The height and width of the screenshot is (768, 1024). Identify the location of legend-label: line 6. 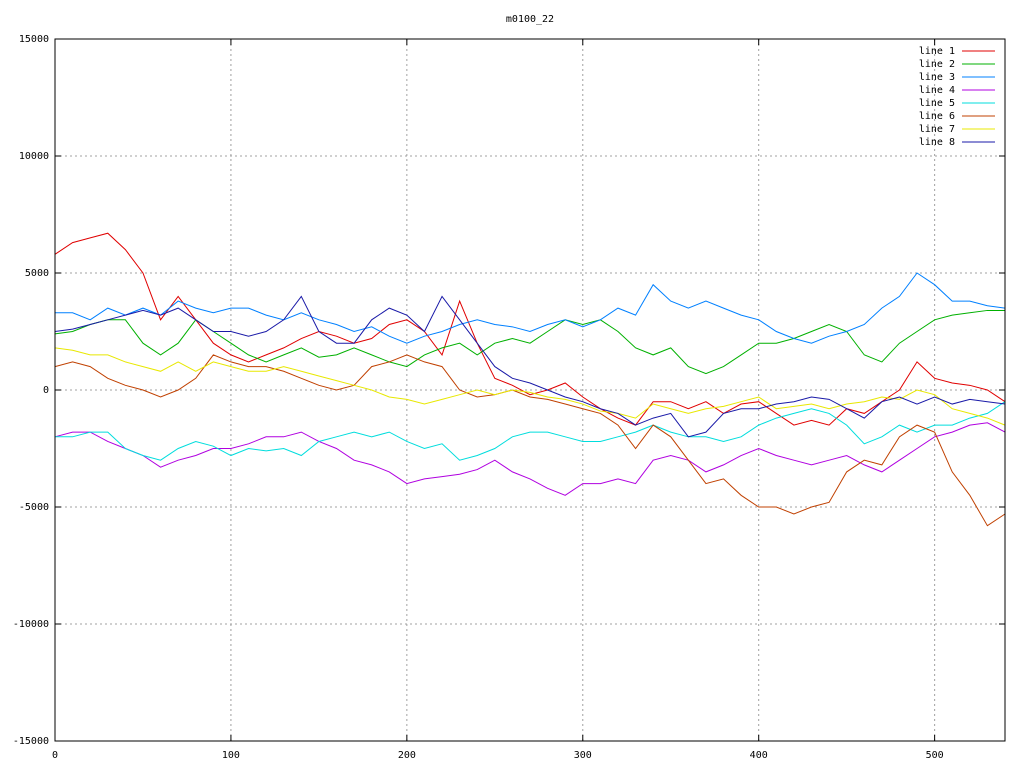
(937, 116).